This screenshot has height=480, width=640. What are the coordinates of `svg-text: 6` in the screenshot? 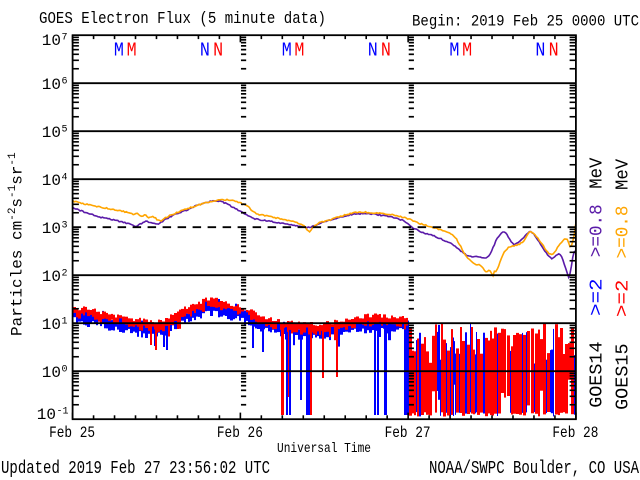 It's located at (65, 82).